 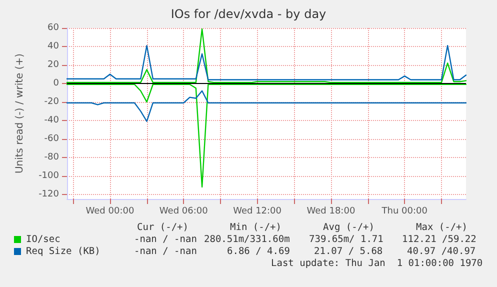 I want to click on y-tick-label: -80, so click(x=52, y=157).